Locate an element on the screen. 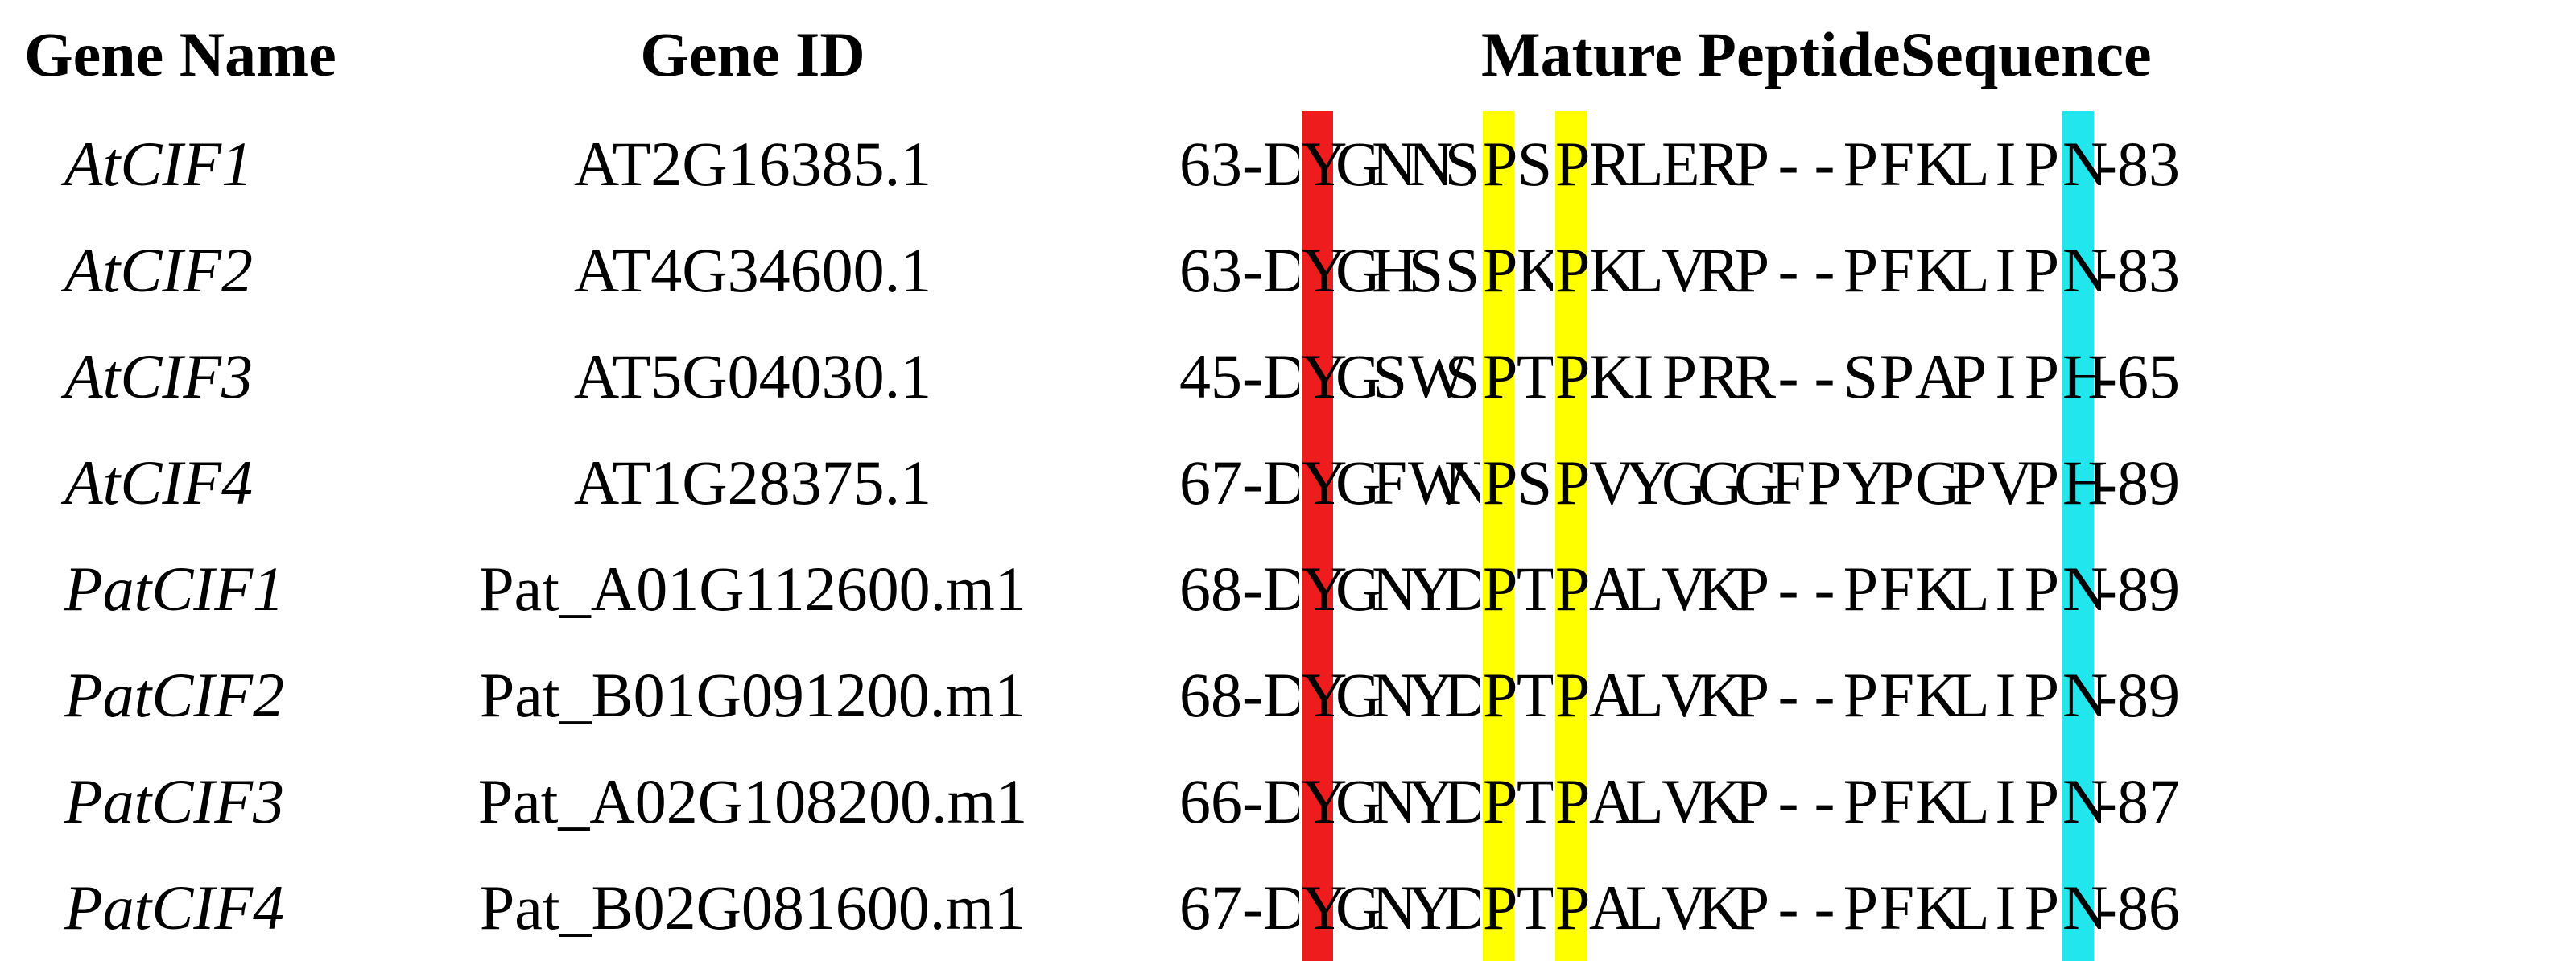  gene-name: PatCIF2 is located at coordinates (174, 695).